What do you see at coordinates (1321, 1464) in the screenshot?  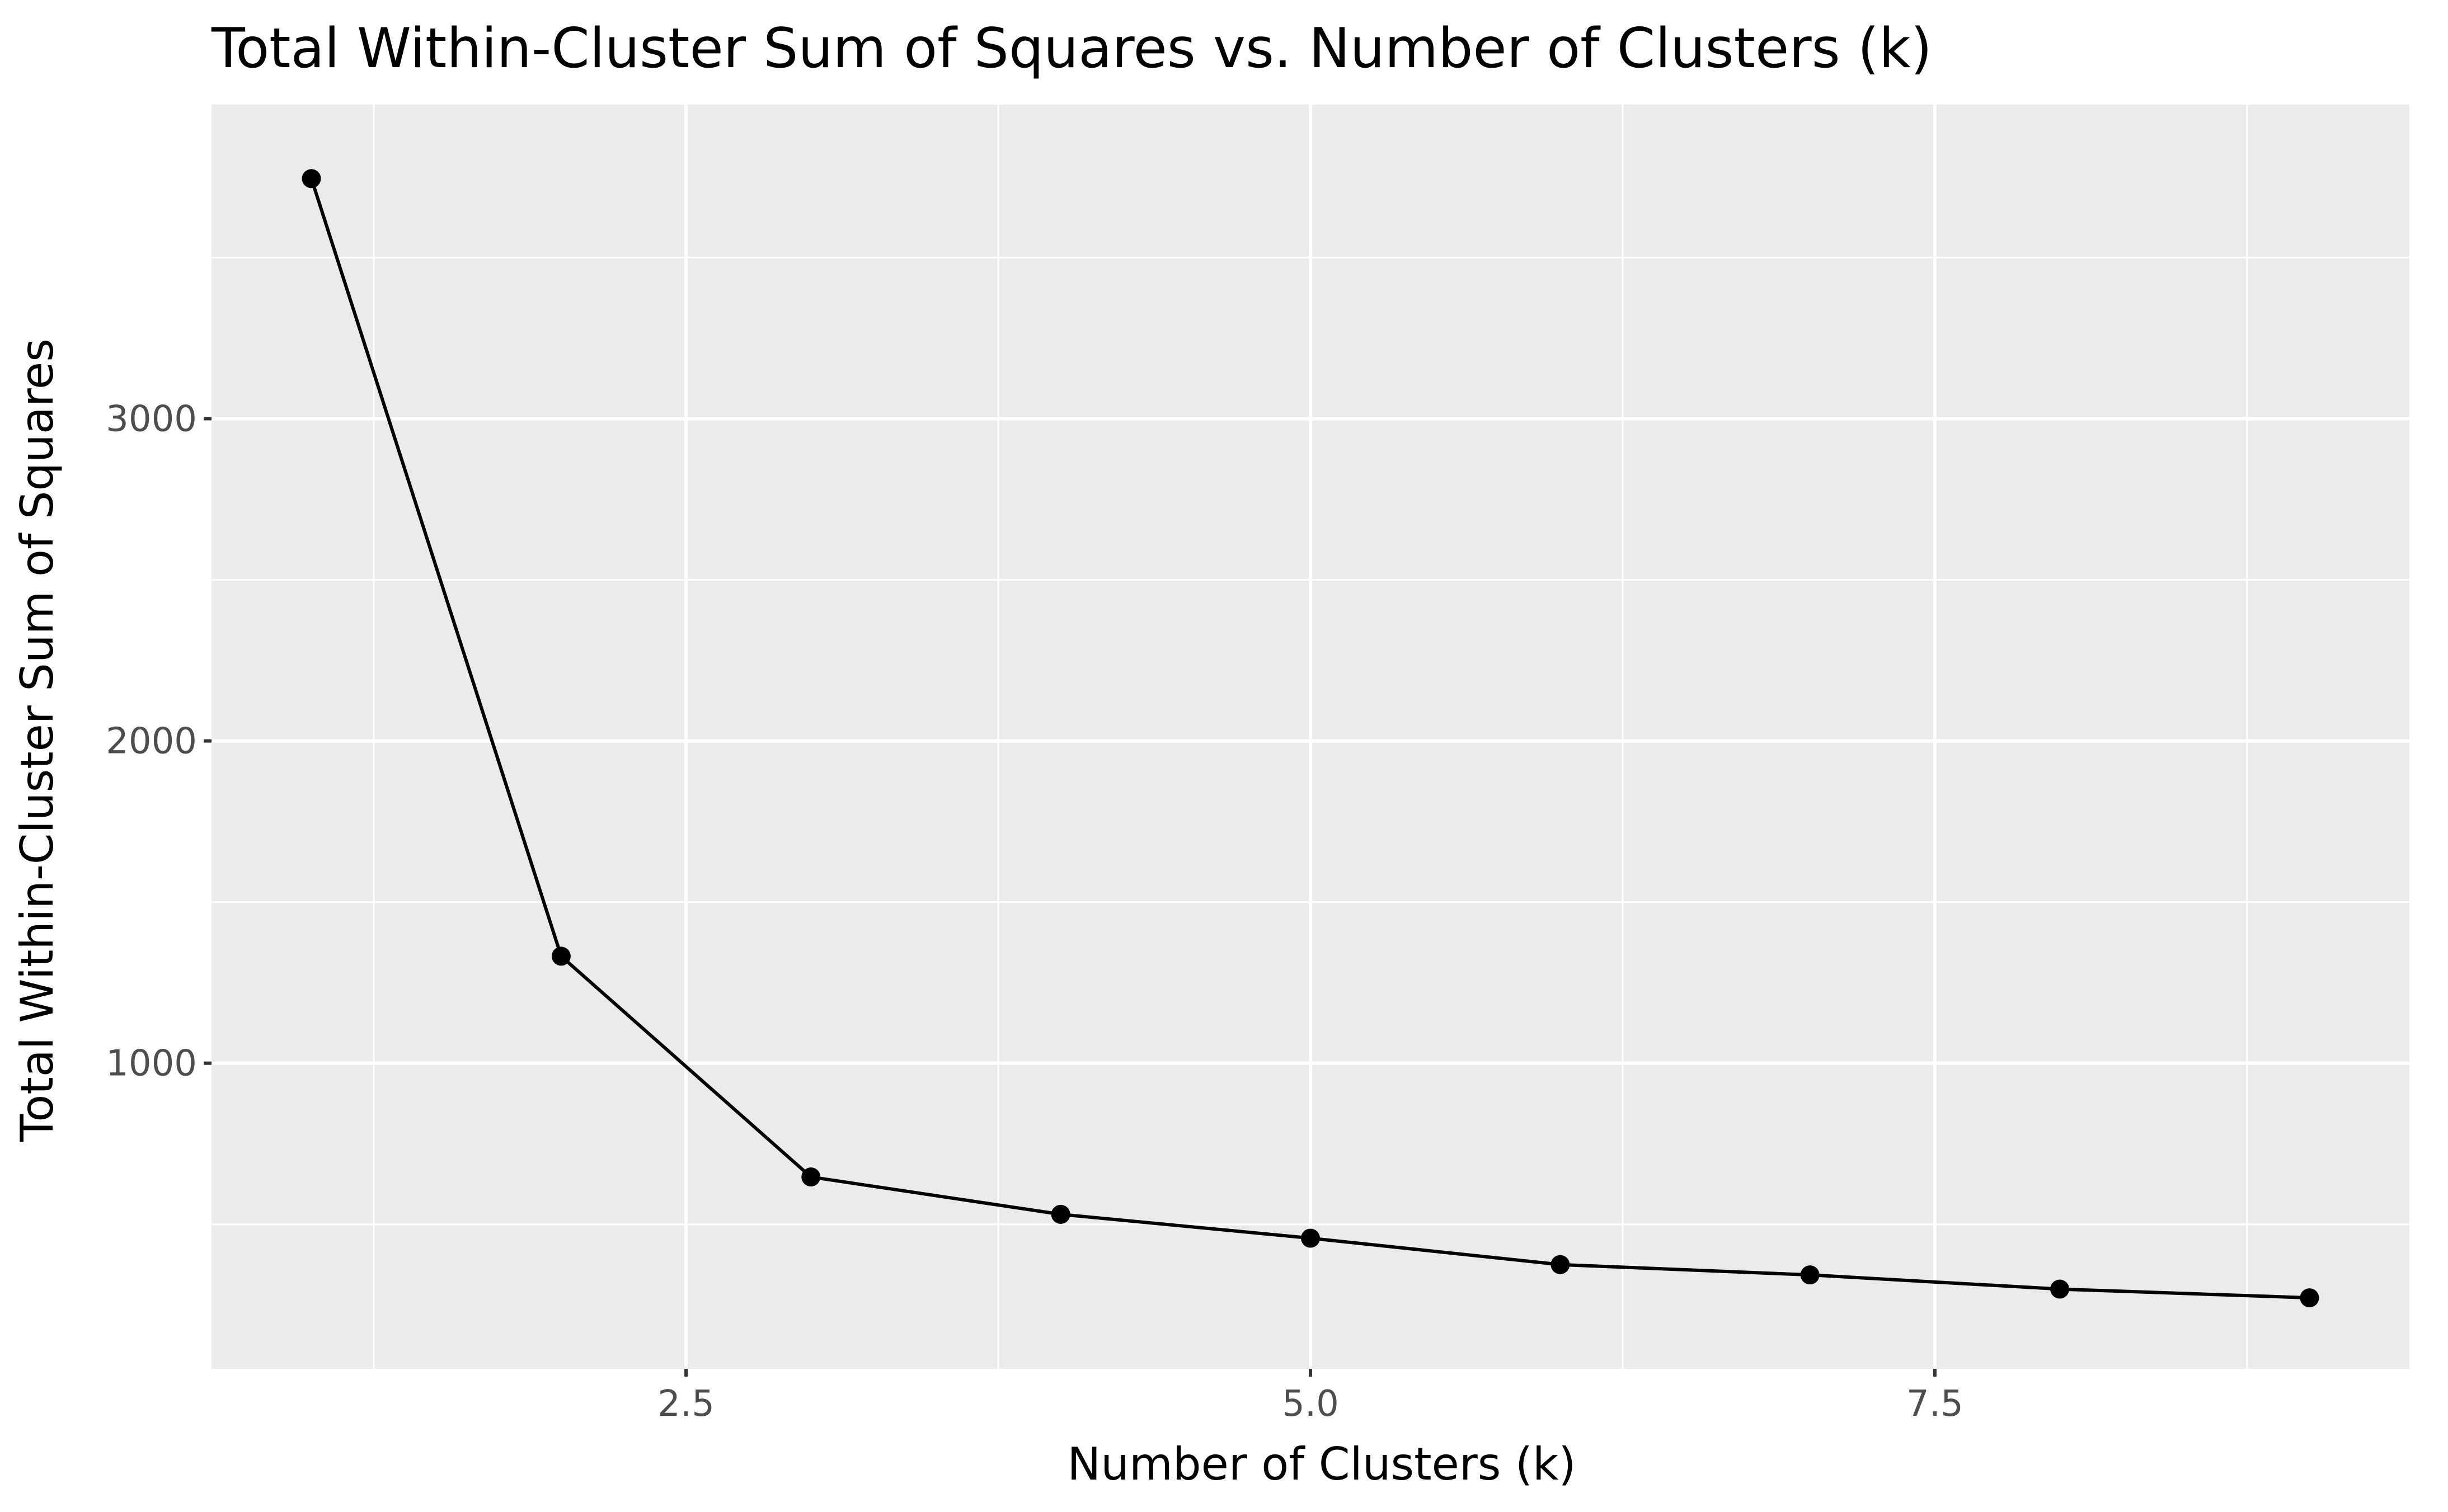 I see `x-axis-title: Number of Clusters (k)` at bounding box center [1321, 1464].